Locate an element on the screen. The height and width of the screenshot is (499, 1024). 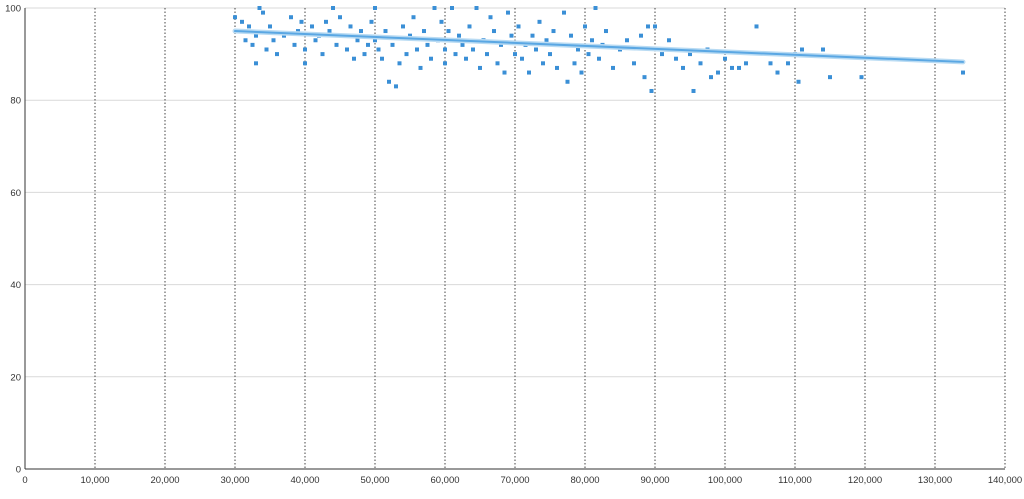
data-points is located at coordinates (599, 49).